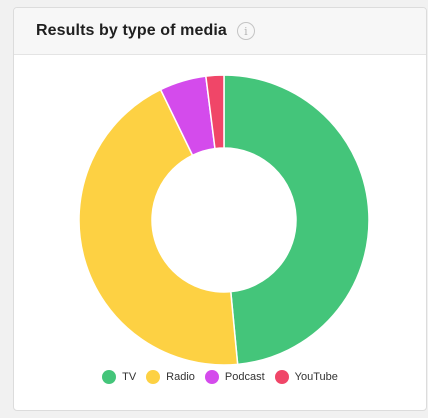 The width and height of the screenshot is (428, 418). What do you see at coordinates (180, 377) in the screenshot?
I see `legend-label: Radio` at bounding box center [180, 377].